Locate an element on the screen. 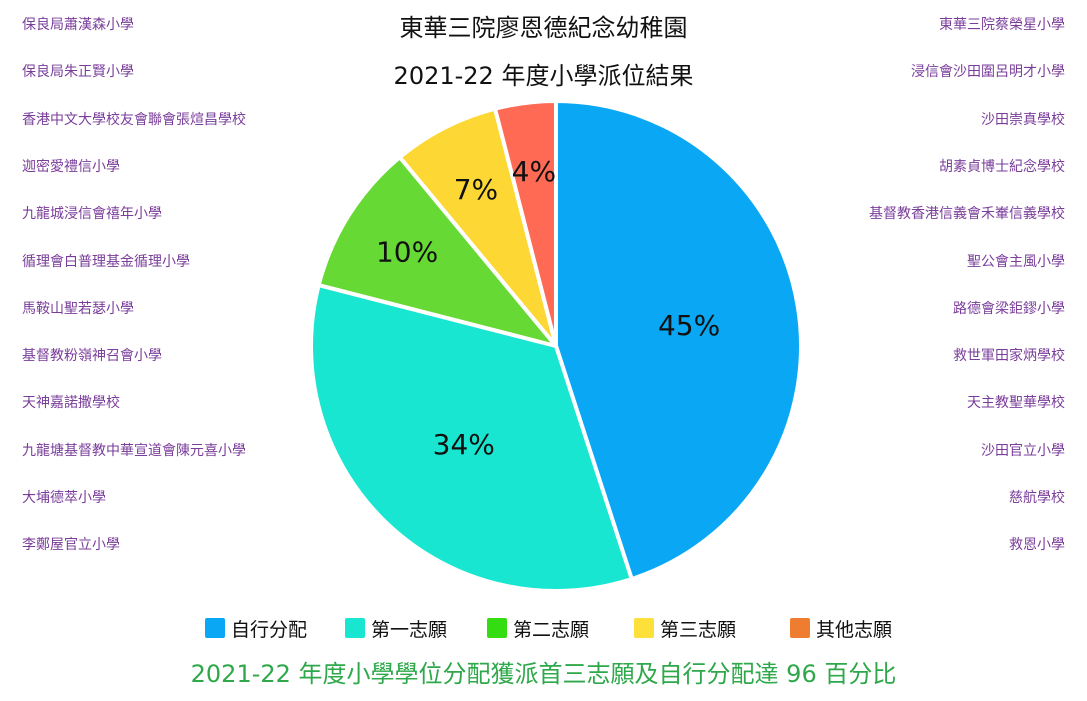  school-left-5: 九龍城浸信會禧年小學 is located at coordinates (92, 214).